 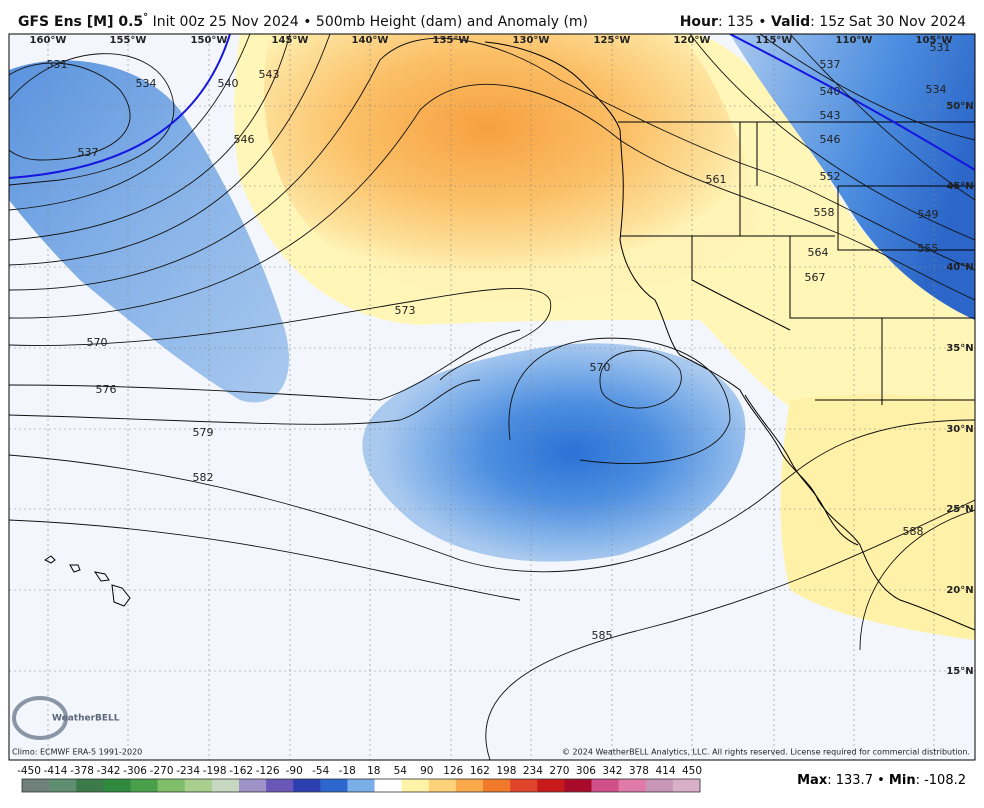 I want to click on longitude-label: 140°W, so click(x=370, y=40).